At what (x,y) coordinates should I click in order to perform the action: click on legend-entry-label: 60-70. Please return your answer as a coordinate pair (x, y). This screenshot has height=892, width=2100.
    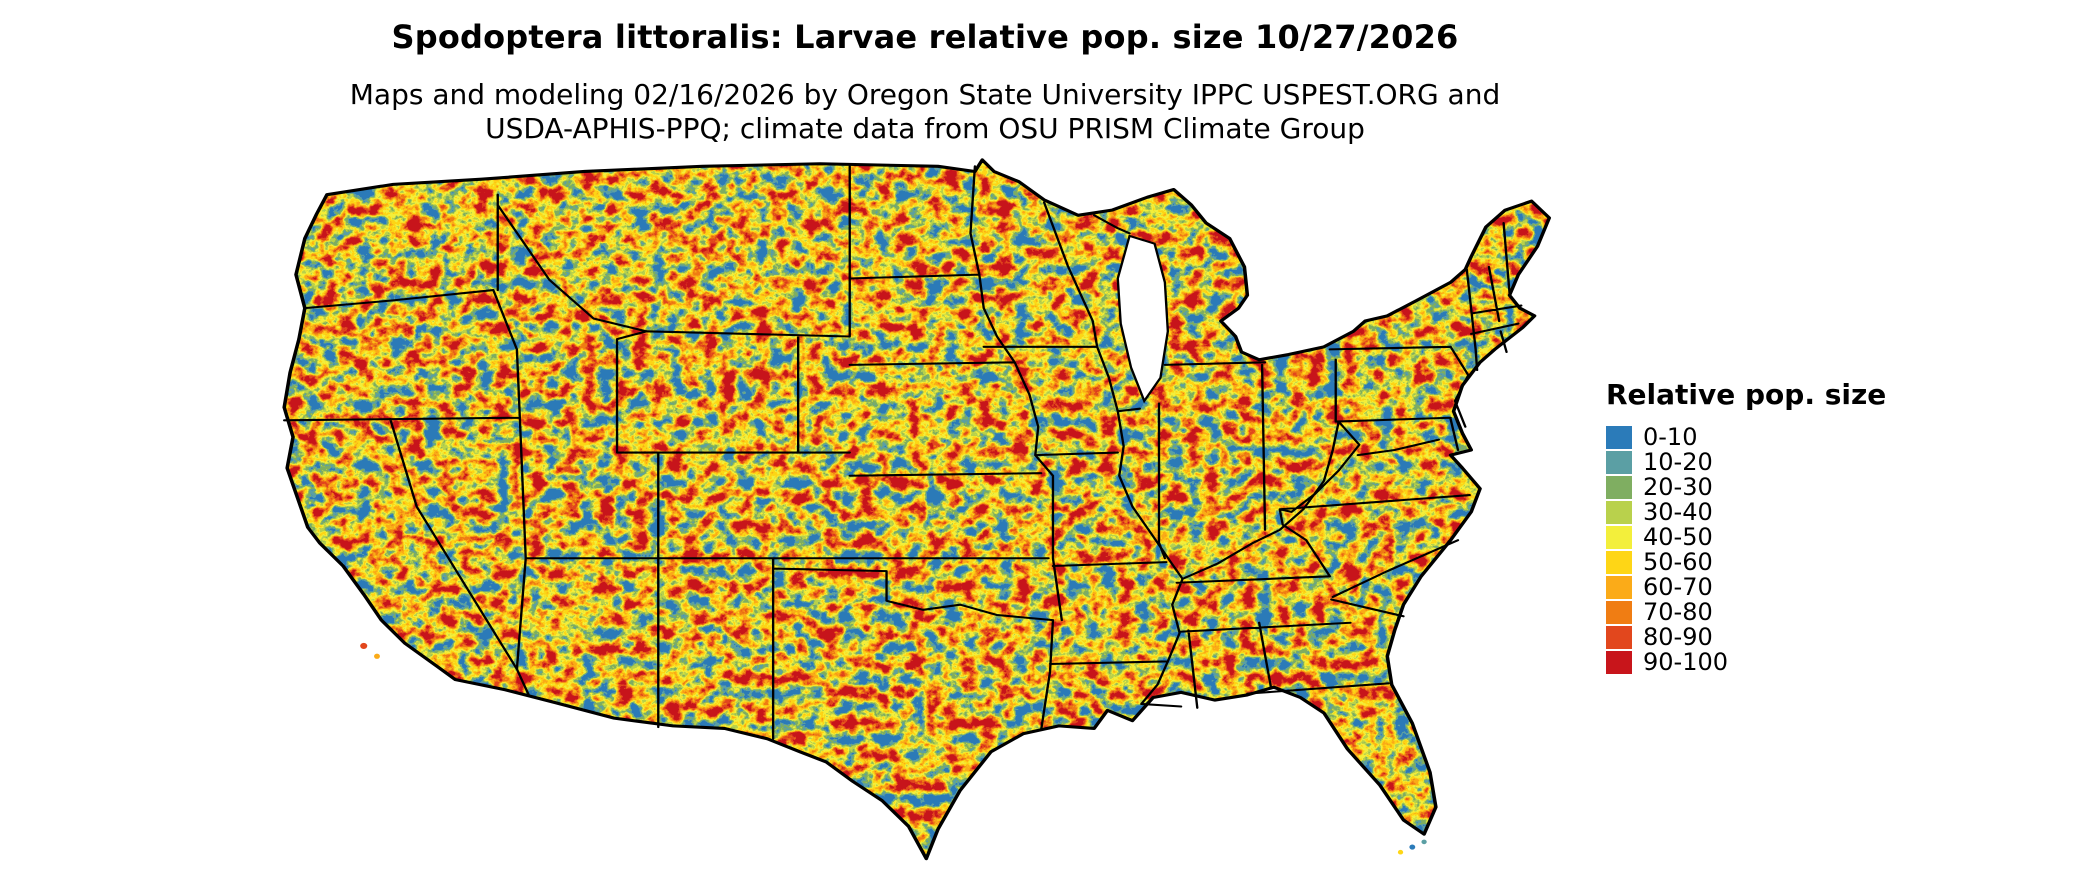
    Looking at the image, I should click on (1678, 587).